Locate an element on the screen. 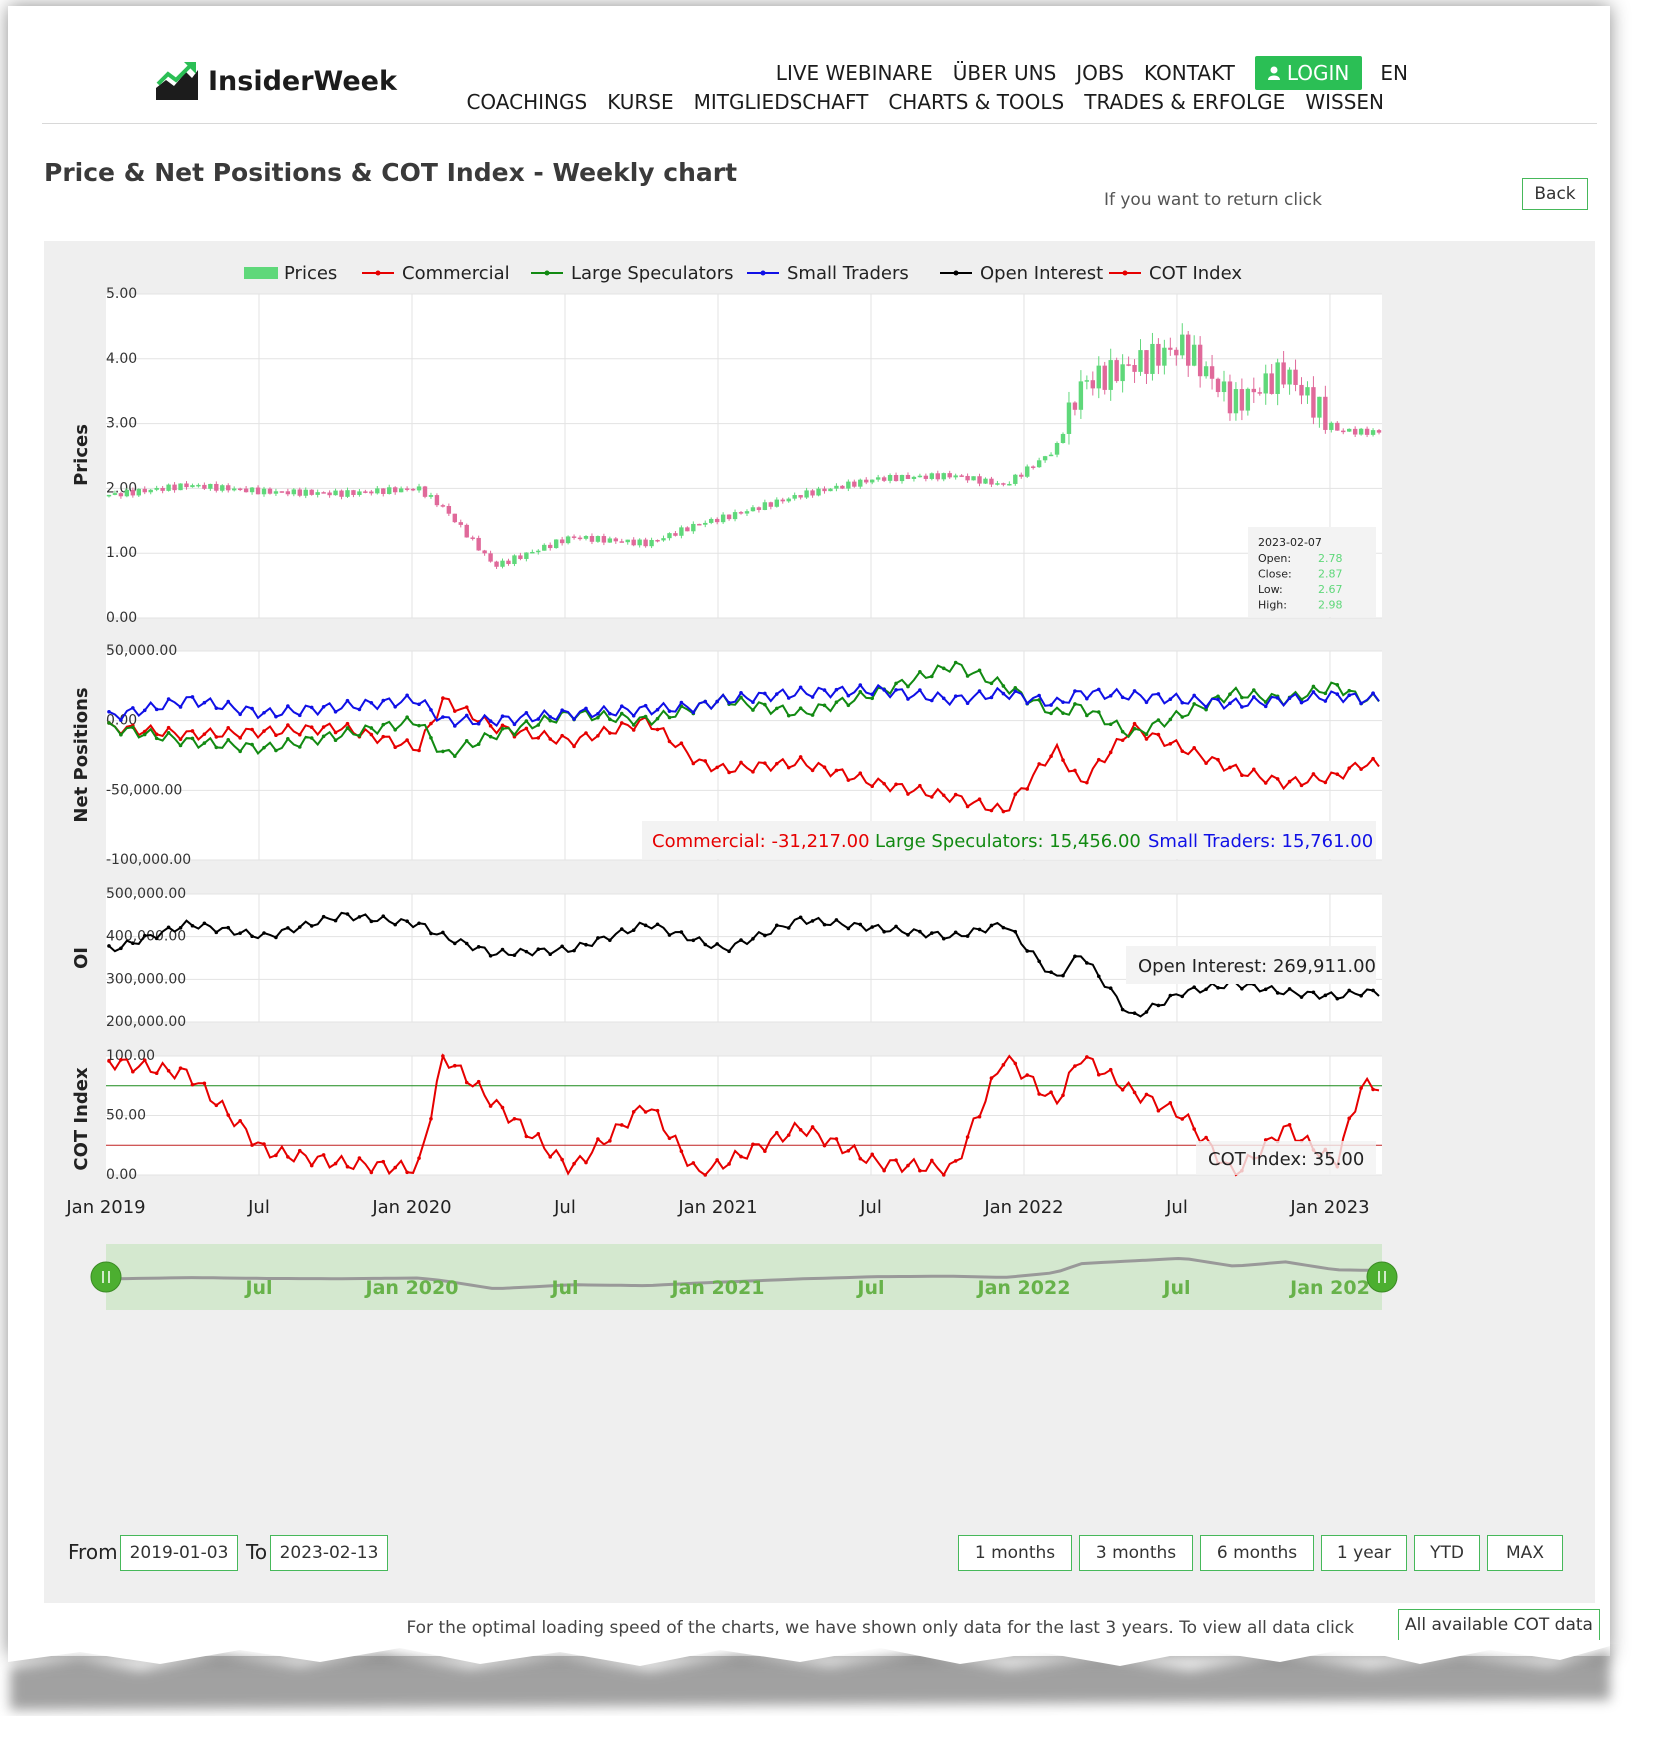 This screenshot has height=1764, width=1664. navigator-right-handle is located at coordinates (1382, 1277).